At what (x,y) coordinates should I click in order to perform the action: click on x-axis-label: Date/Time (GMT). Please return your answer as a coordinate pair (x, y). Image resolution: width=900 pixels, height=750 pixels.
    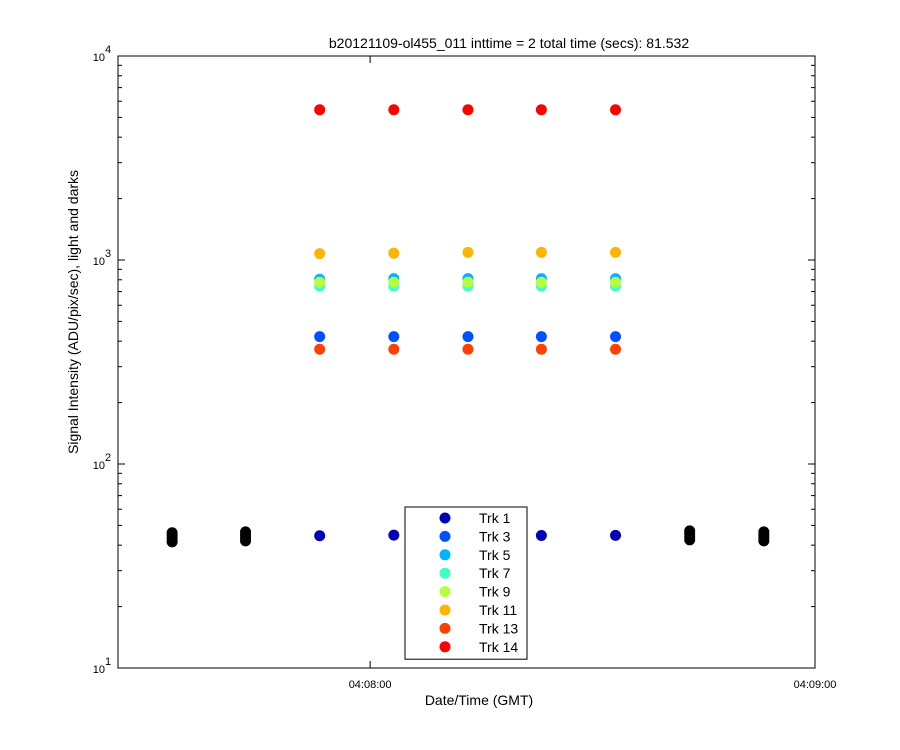
    Looking at the image, I should click on (479, 700).